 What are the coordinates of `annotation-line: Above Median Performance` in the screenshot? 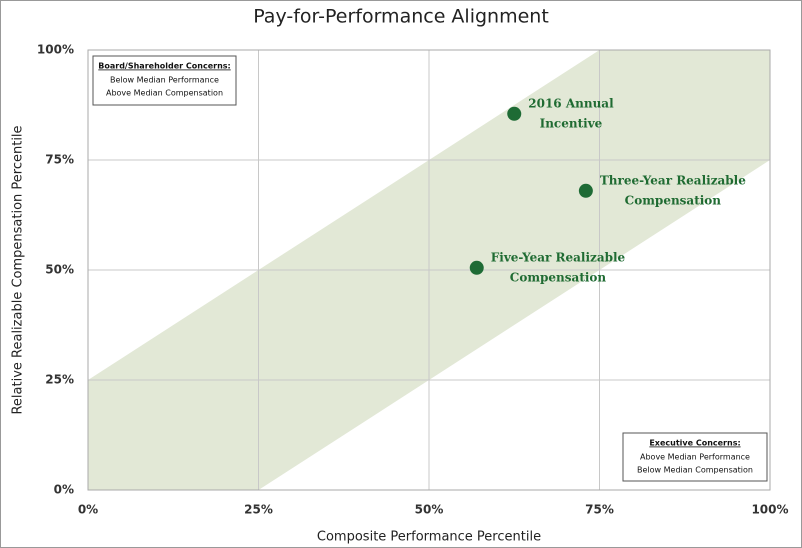 It's located at (695, 457).